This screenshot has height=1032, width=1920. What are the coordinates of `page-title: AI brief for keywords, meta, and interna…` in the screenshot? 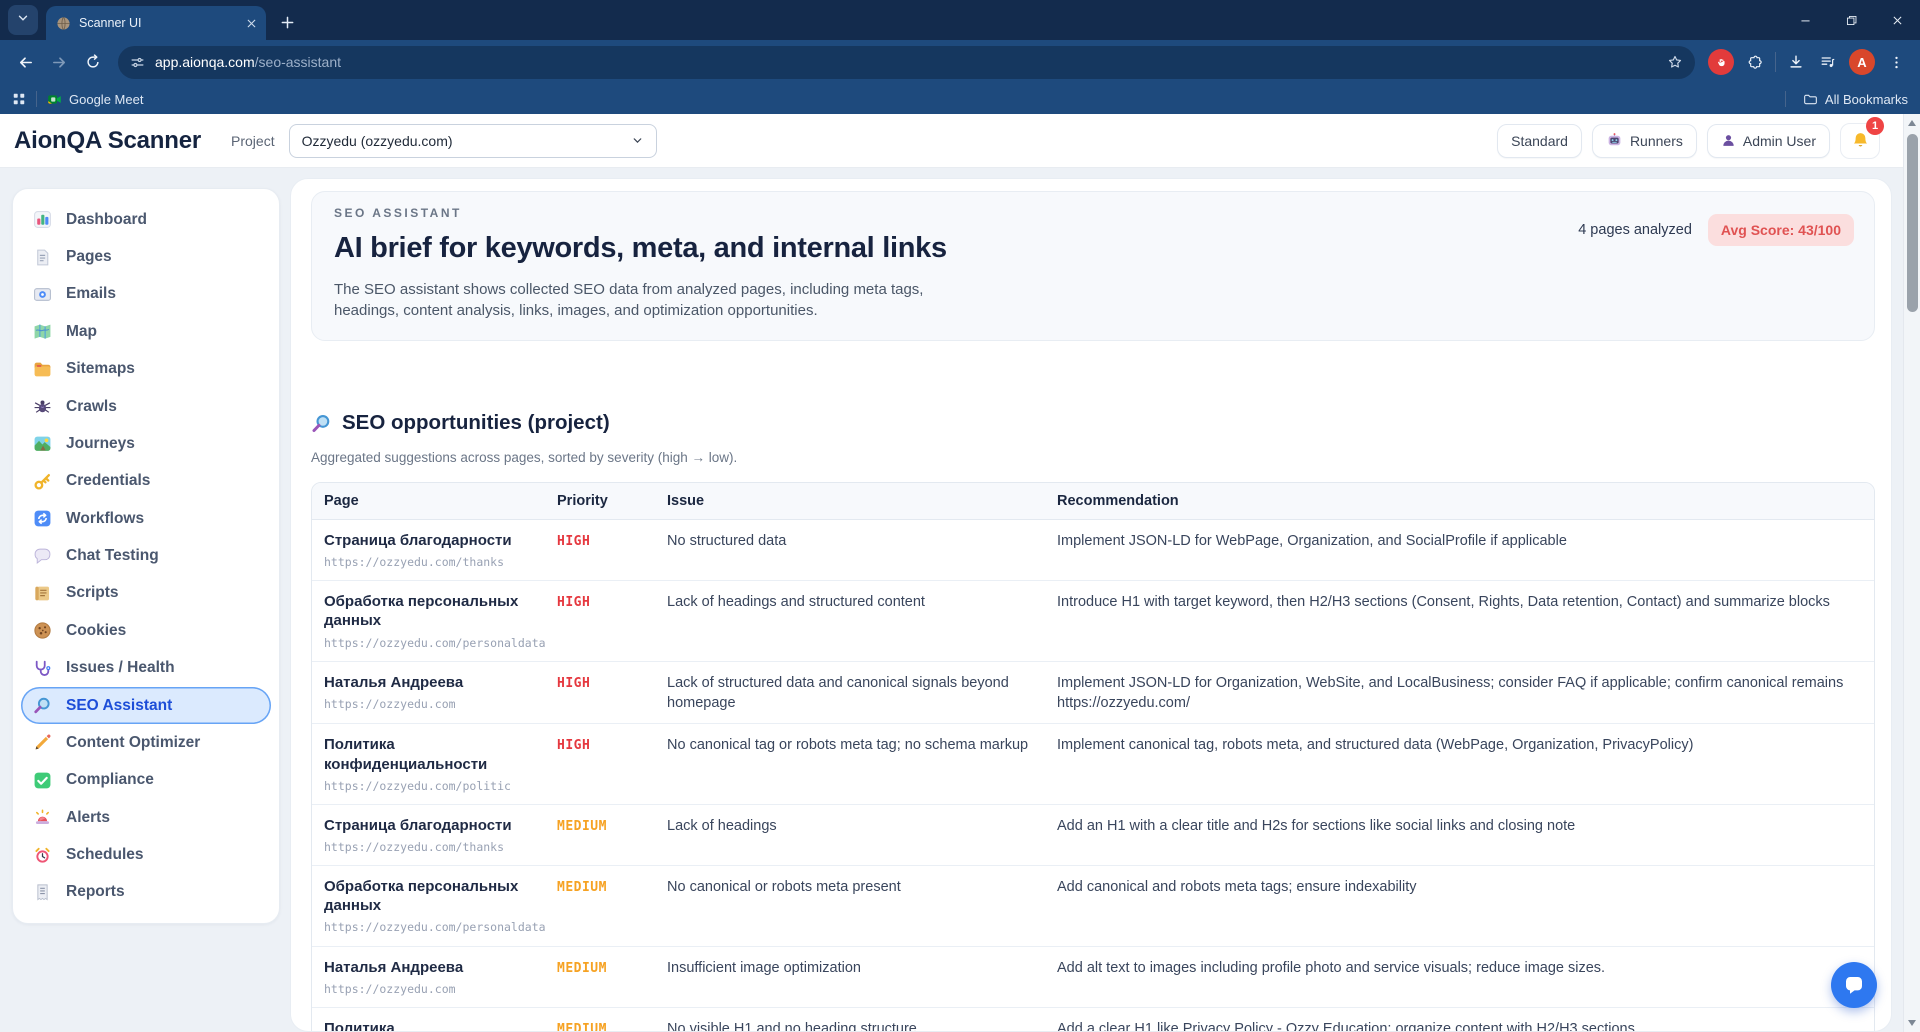 It's located at (640, 248).